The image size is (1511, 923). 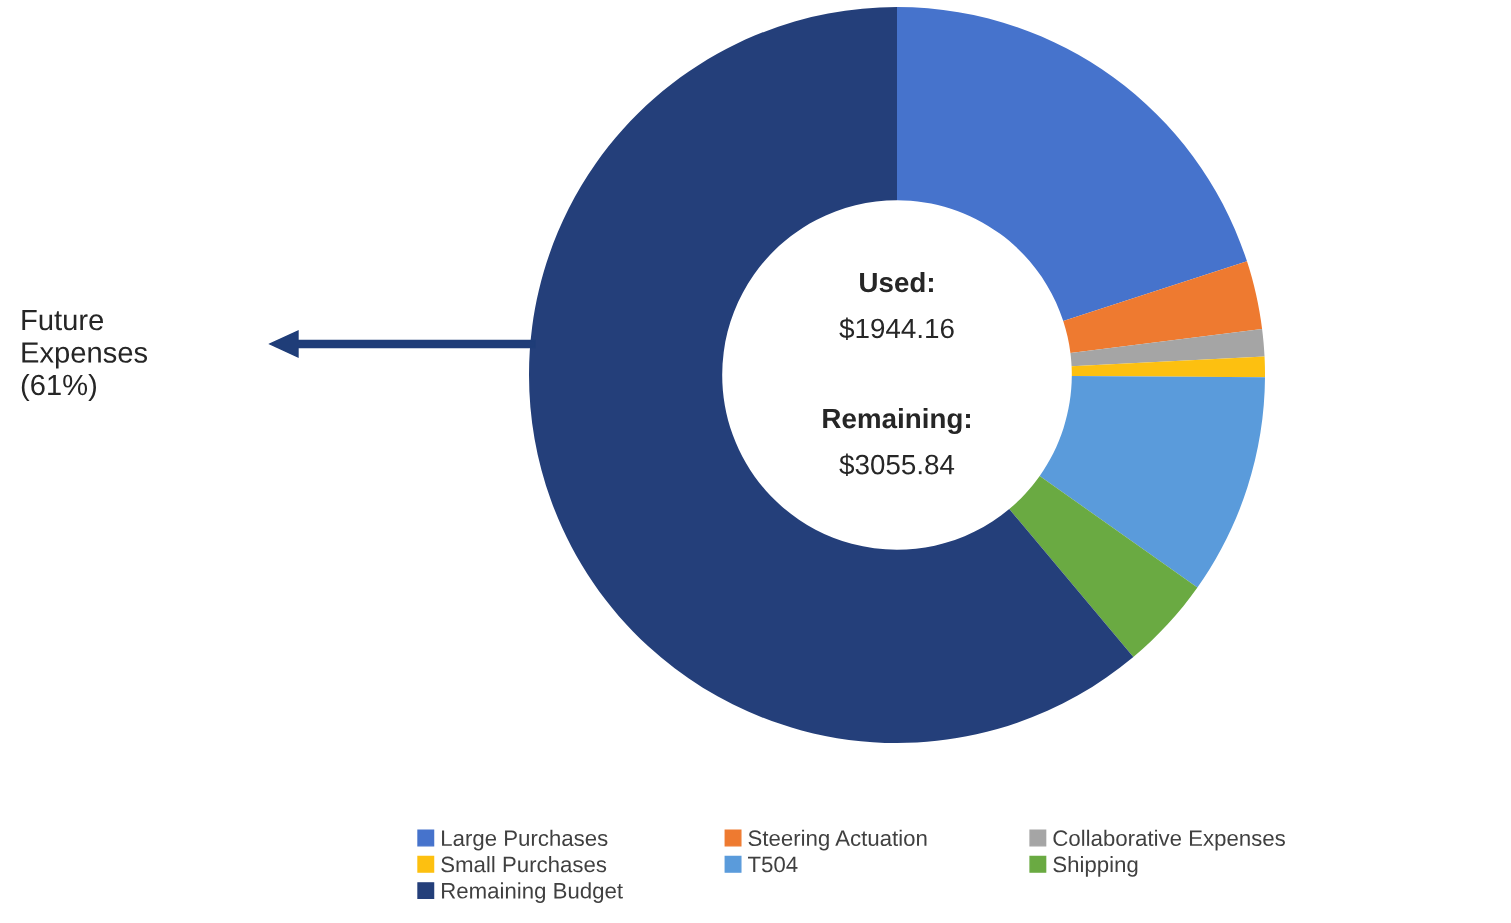 What do you see at coordinates (772, 864) in the screenshot?
I see `legend-label: T504` at bounding box center [772, 864].